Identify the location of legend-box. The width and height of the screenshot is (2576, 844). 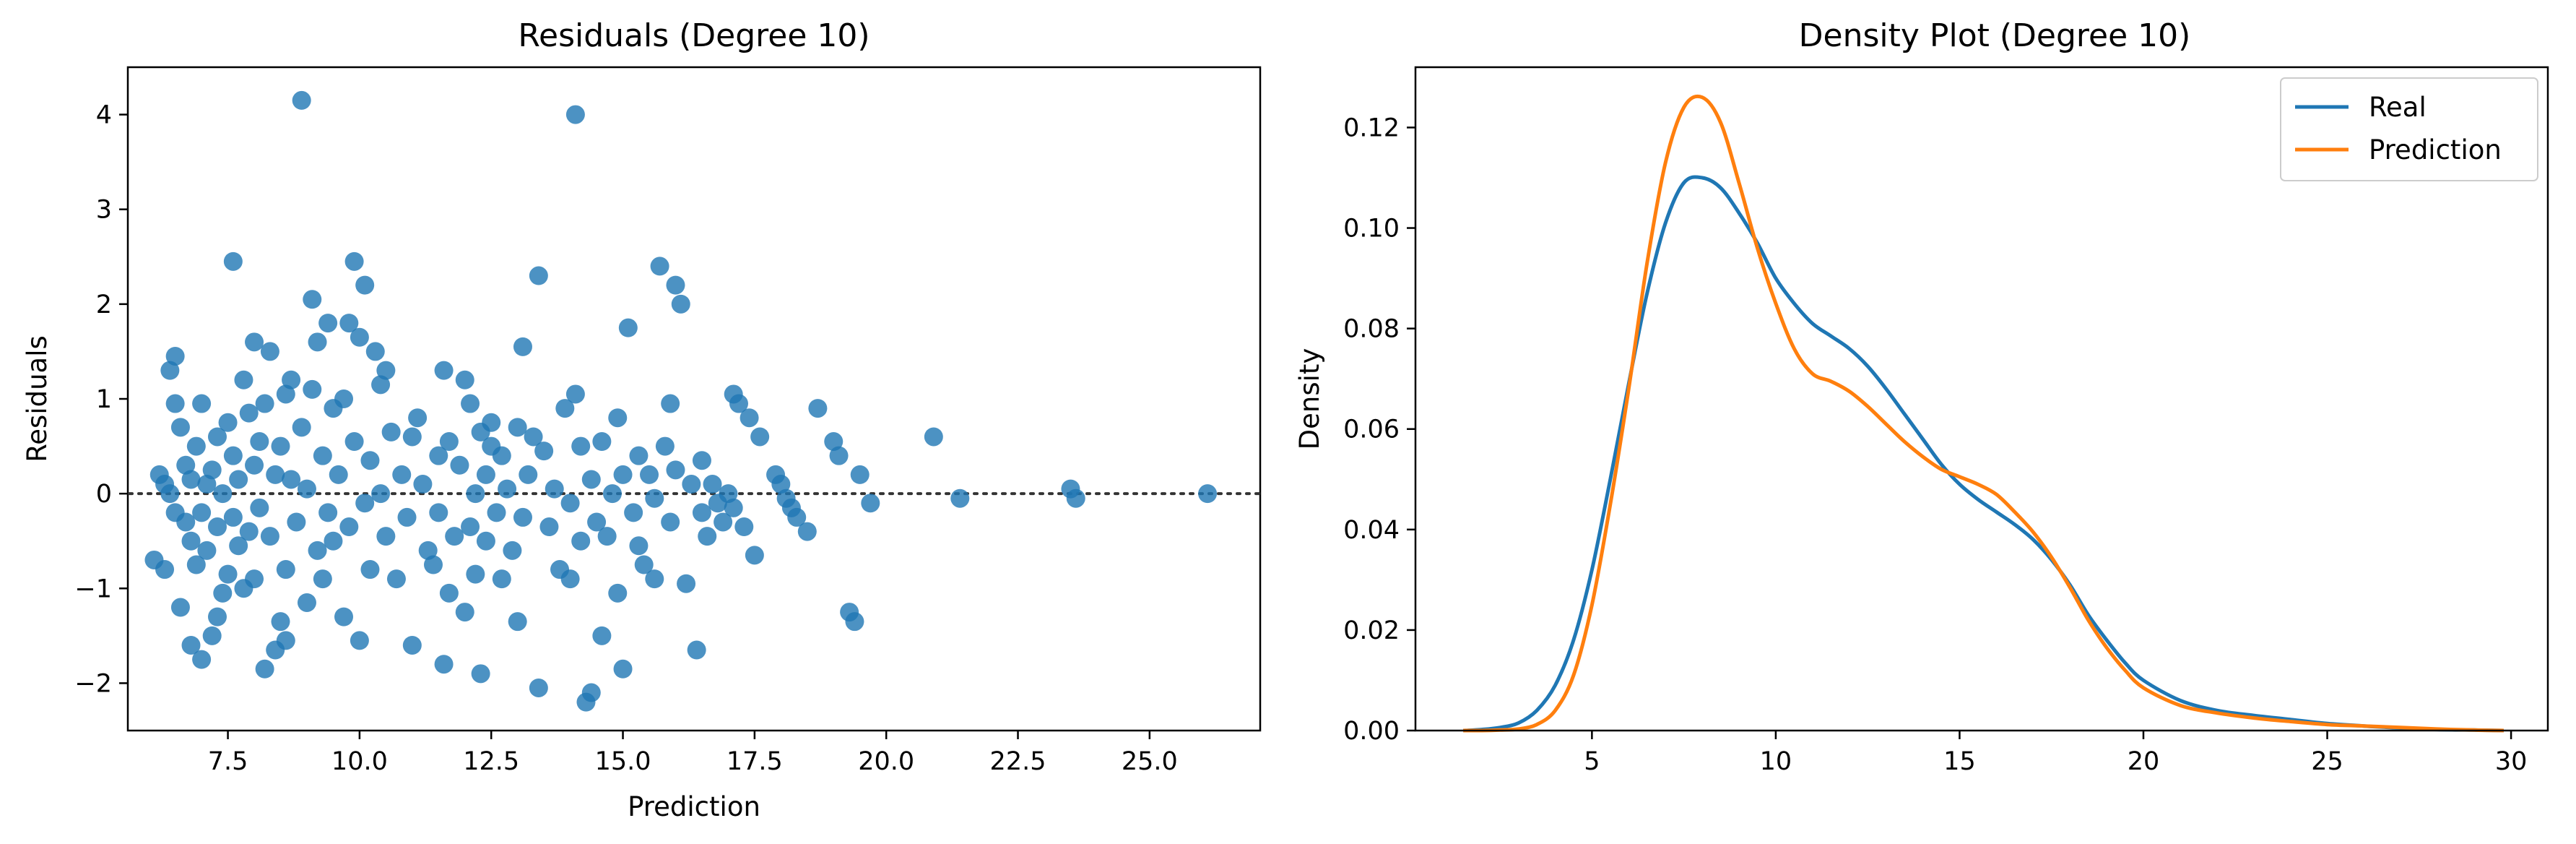
(2409, 129).